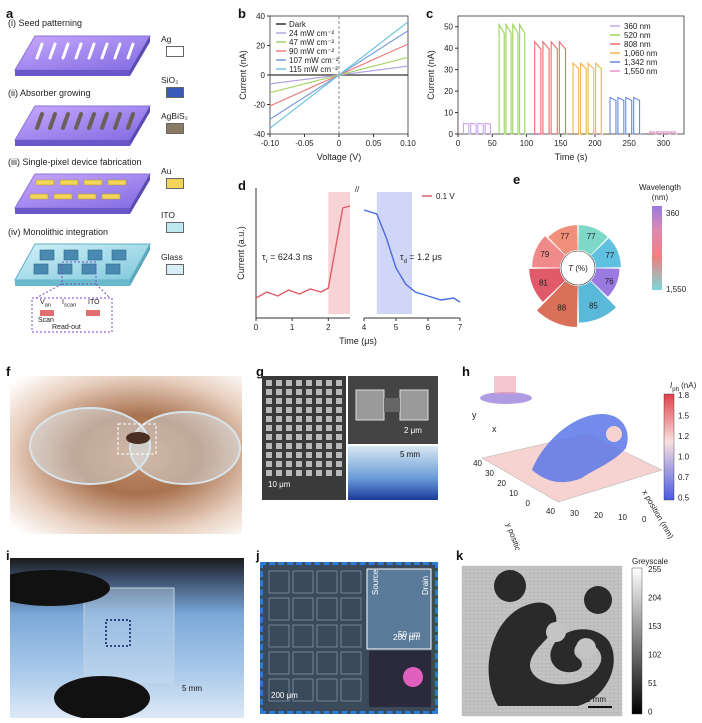 This screenshot has width=702, height=723. I want to click on y-tick-label: -20, so click(259, 105).